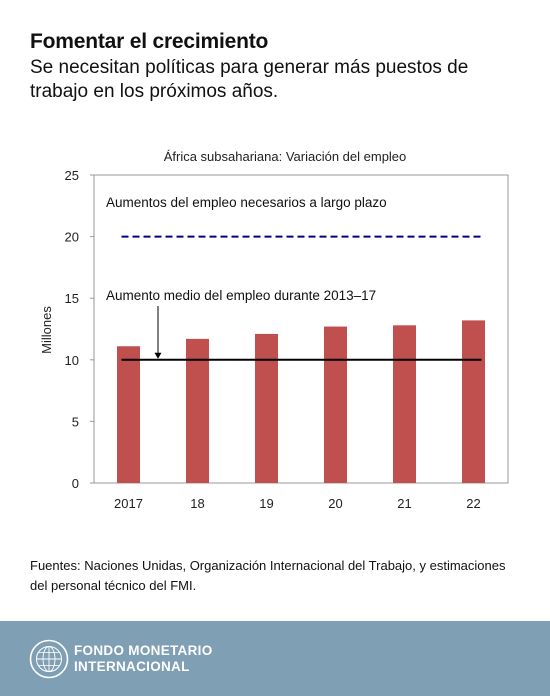 Image resolution: width=550 pixels, height=696 pixels. I want to click on imf-logo-text: FONDO MONETARIO INTERNACIONAL, so click(143, 659).